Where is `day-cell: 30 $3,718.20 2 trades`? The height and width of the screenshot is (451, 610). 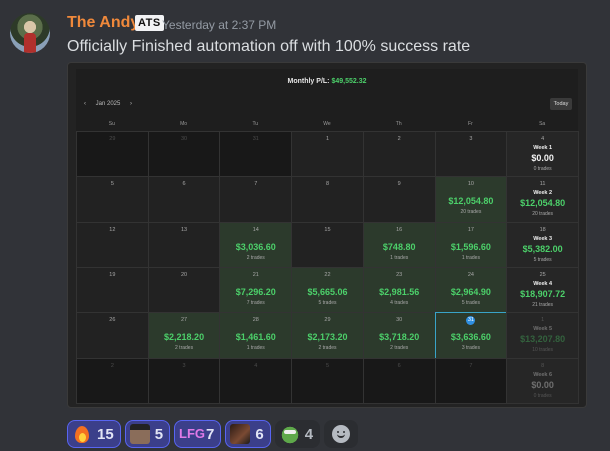
day-cell: 30 $3,718.20 2 trades is located at coordinates (399, 335).